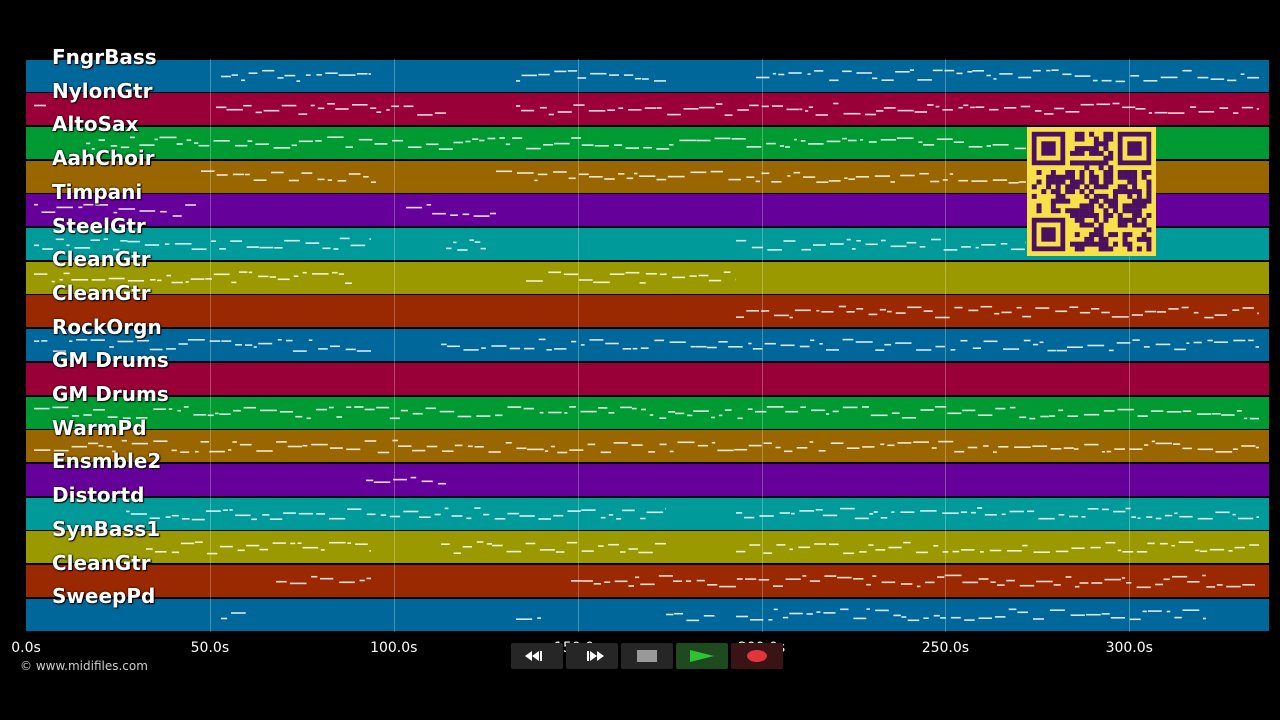 The width and height of the screenshot is (1280, 720). I want to click on track-label: AahChoir, so click(103, 158).